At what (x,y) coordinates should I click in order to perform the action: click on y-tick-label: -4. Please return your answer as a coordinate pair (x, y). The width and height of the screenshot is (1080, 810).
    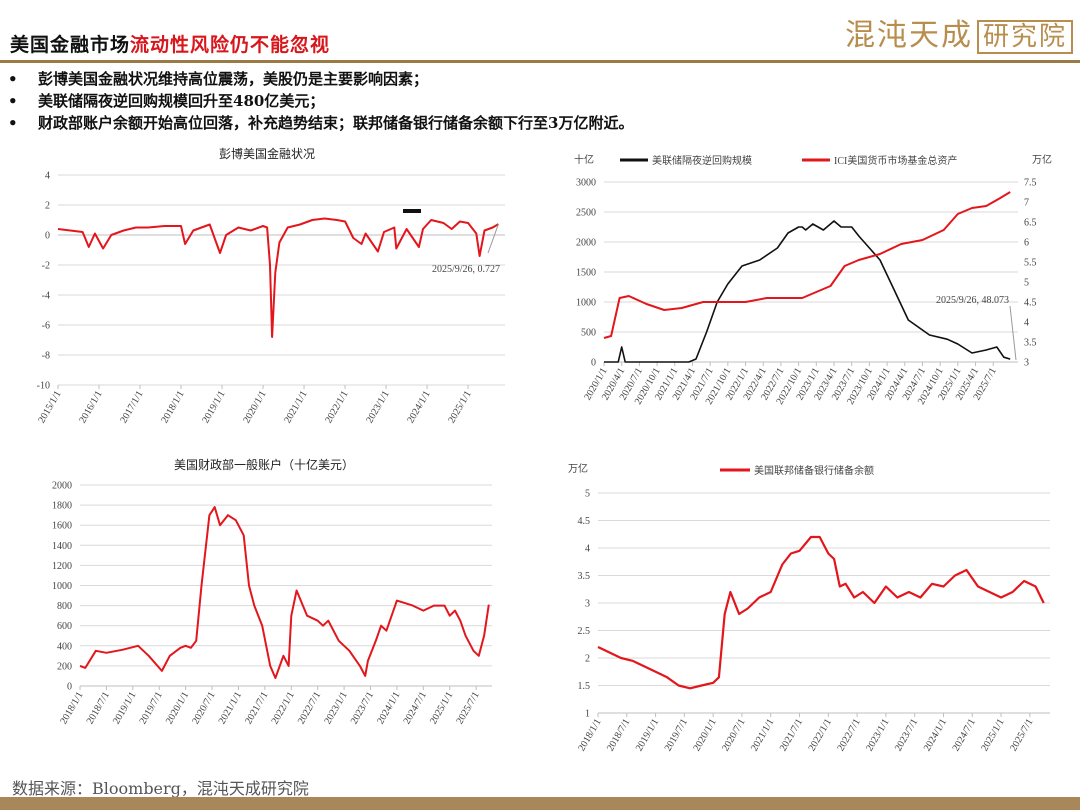
    Looking at the image, I should click on (46, 296).